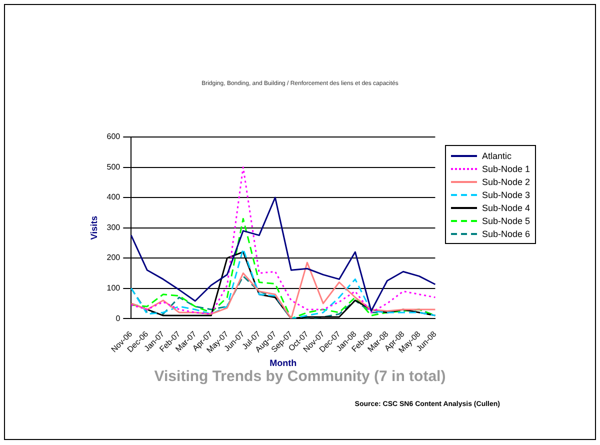 The image size is (600, 445). What do you see at coordinates (300, 376) in the screenshot?
I see `text: Visiting Trends by Community (7 in total)` at bounding box center [300, 376].